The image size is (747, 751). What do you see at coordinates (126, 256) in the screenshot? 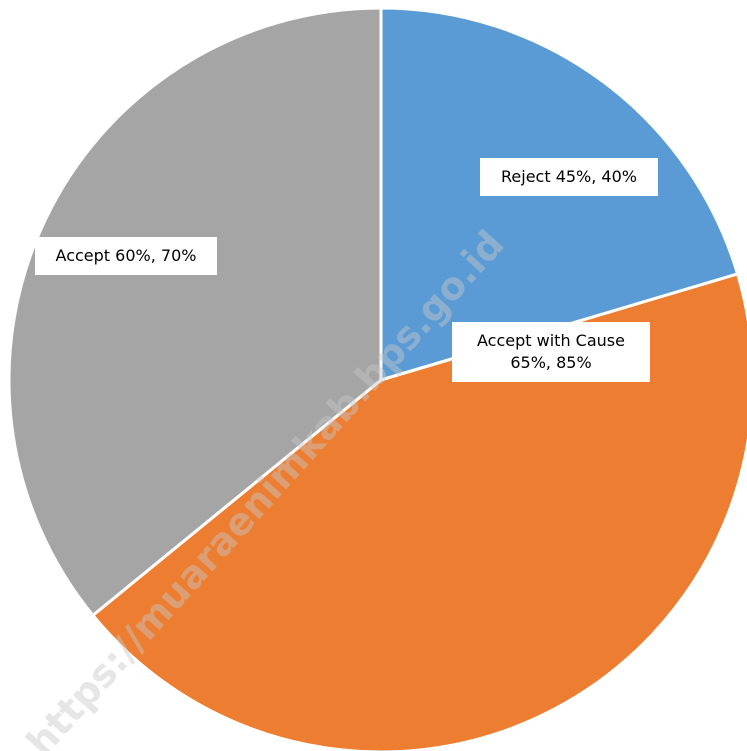
I see `slice-label: Accept 60%, 70%` at bounding box center [126, 256].